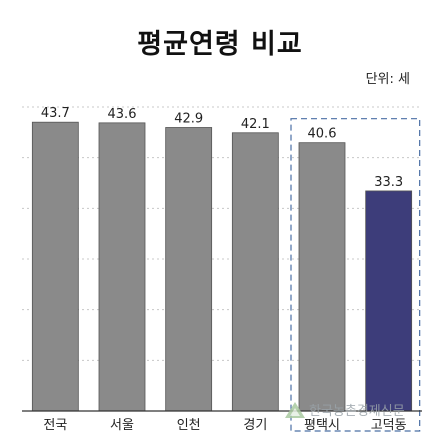 This screenshot has height=441, width=440. What do you see at coordinates (387, 79) in the screenshot?
I see `unit-label: 단위: 세` at bounding box center [387, 79].